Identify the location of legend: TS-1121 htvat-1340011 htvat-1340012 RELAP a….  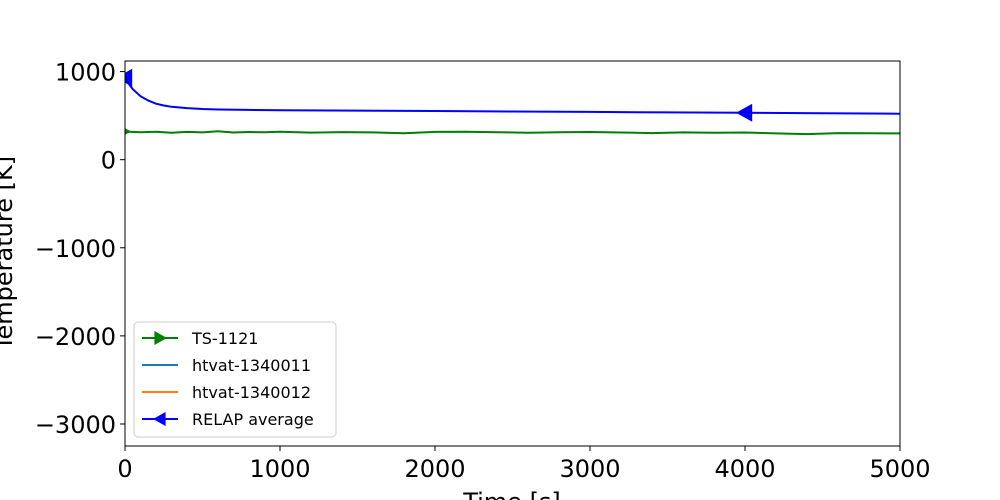
(235, 379).